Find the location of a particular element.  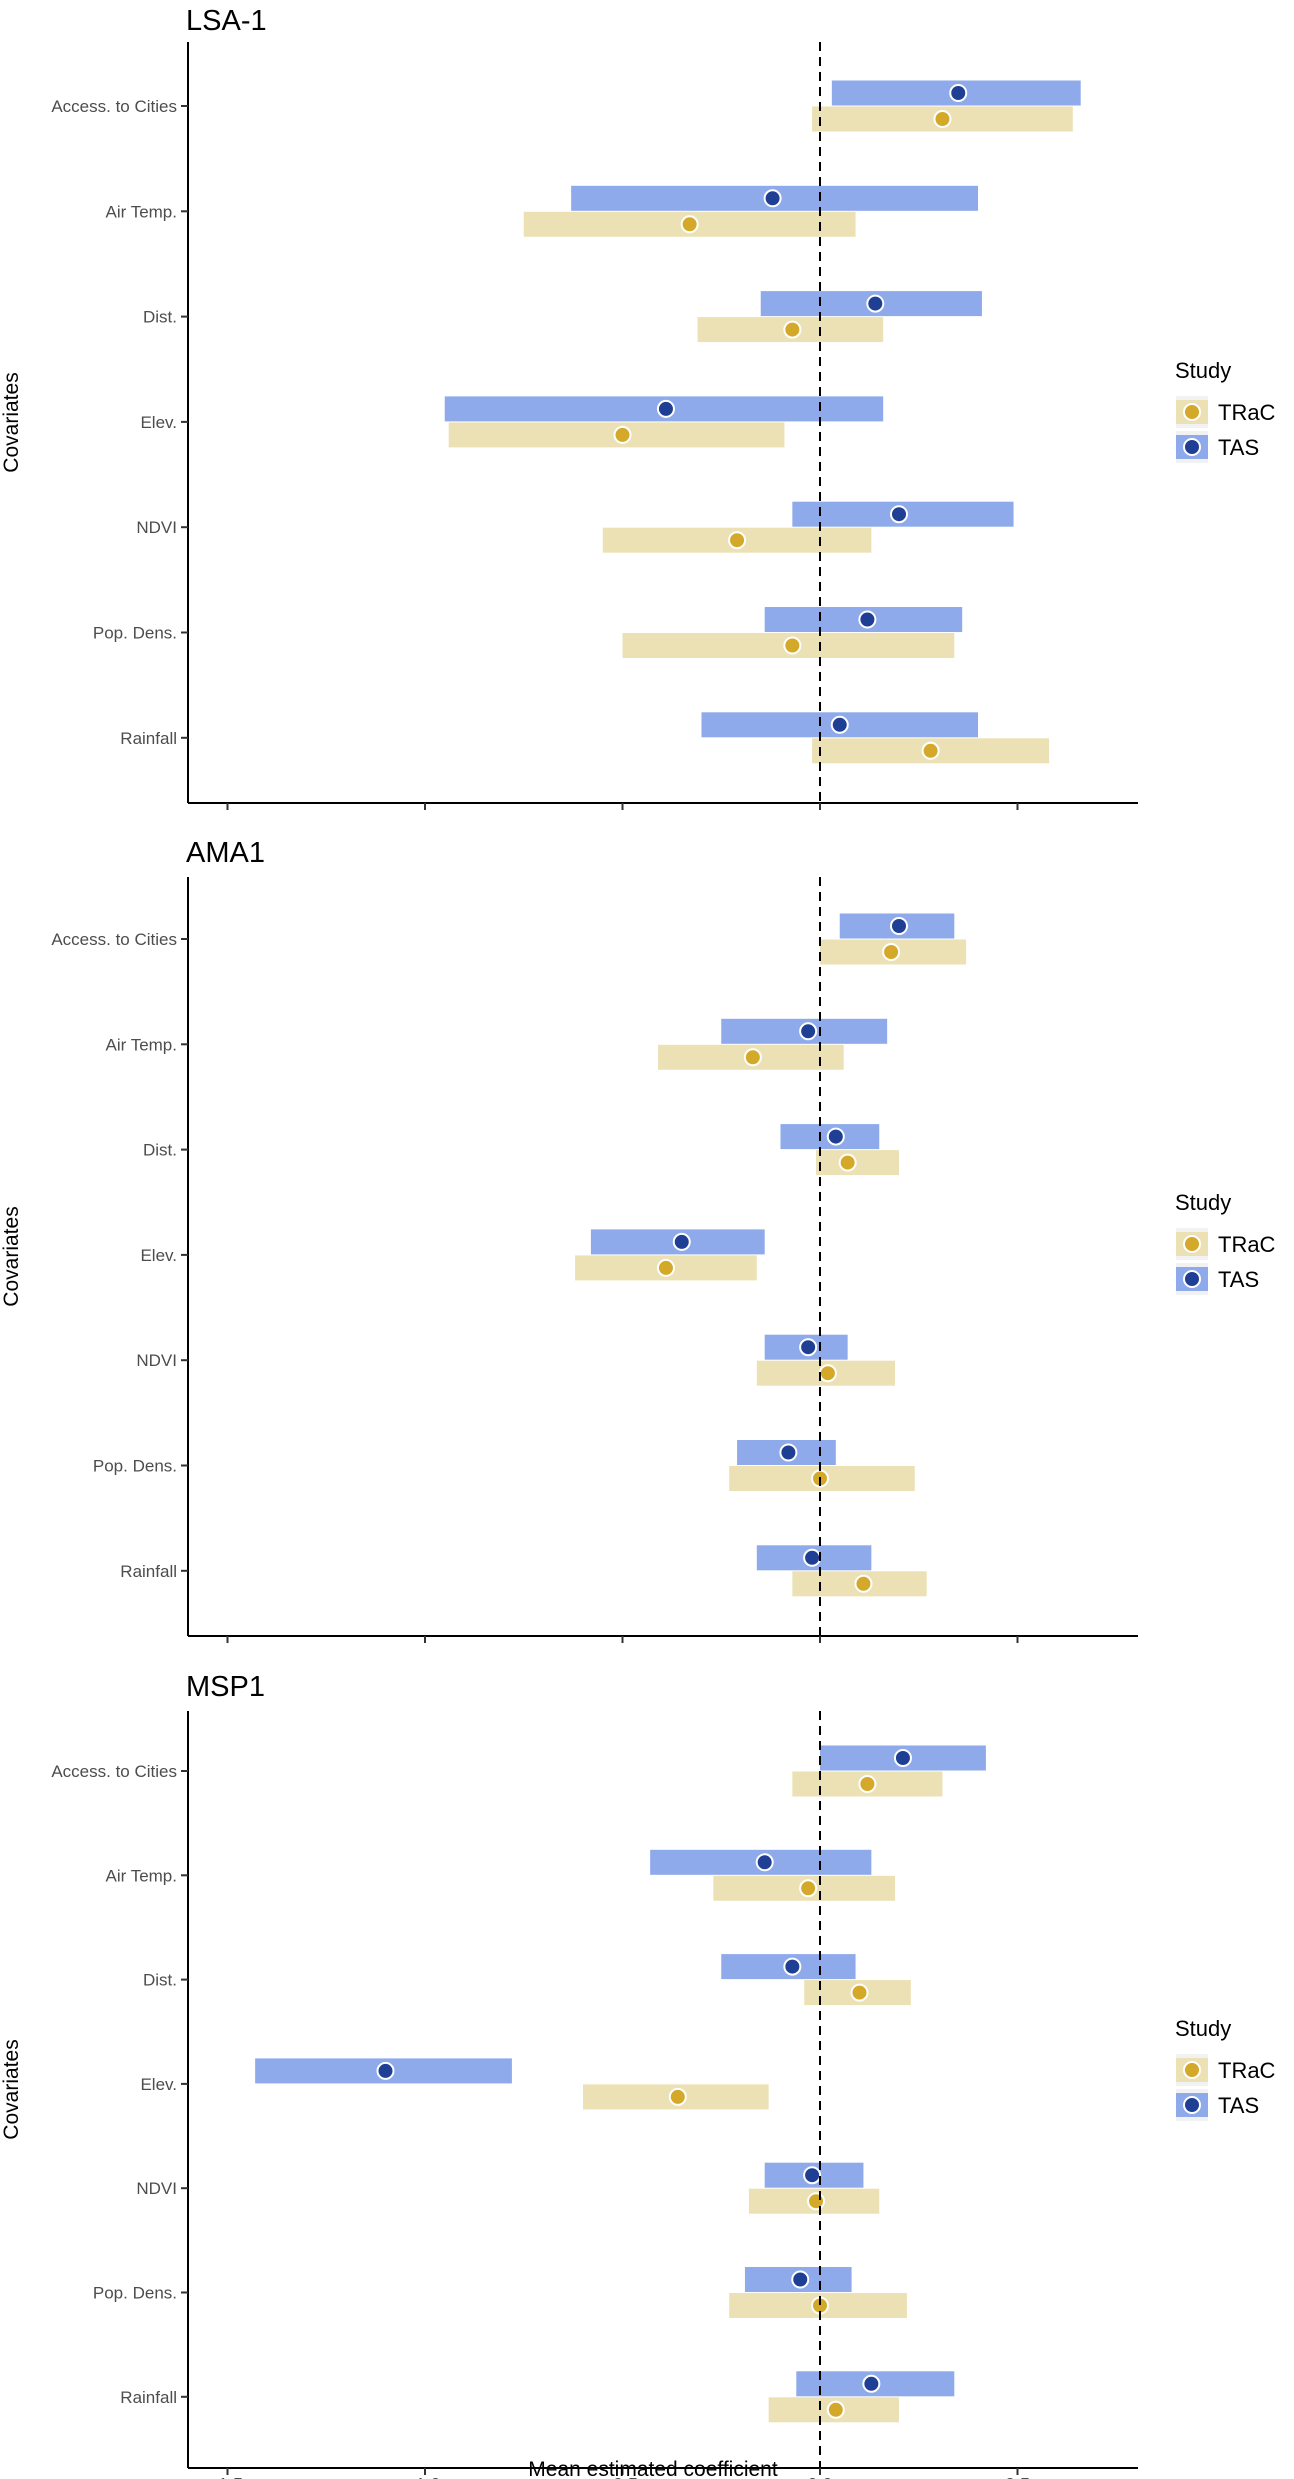

legend-label-lsa-1-trac: TRaC is located at coordinates (1247, 412).